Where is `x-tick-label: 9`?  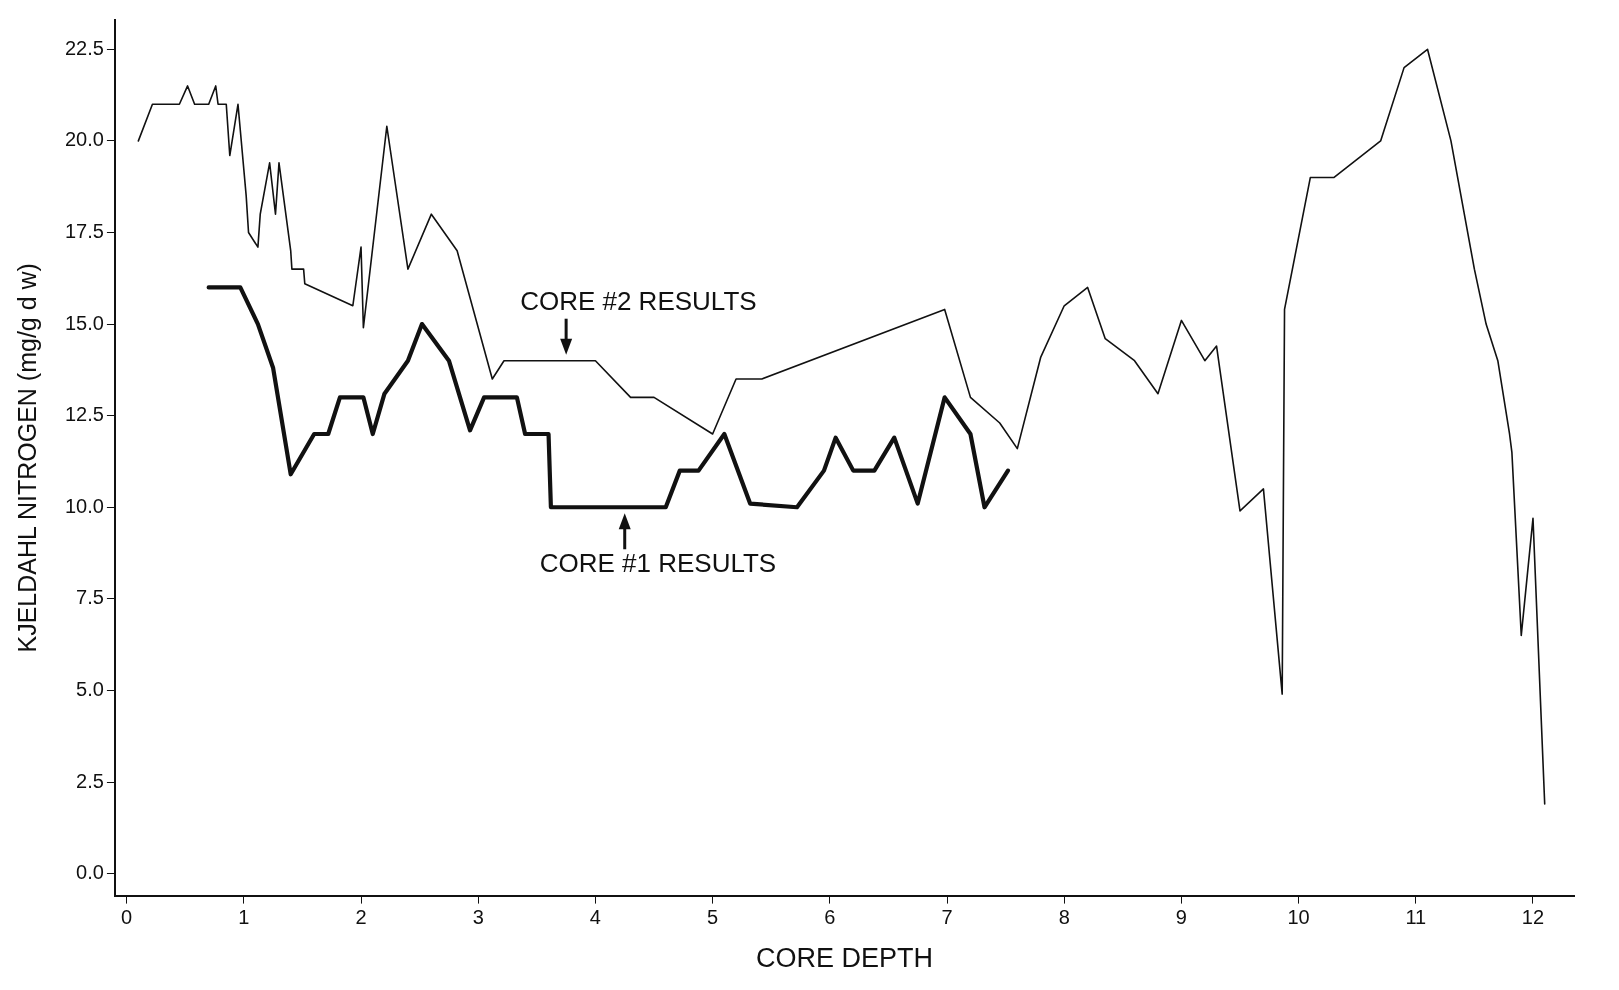
x-tick-label: 9 is located at coordinates (1181, 917).